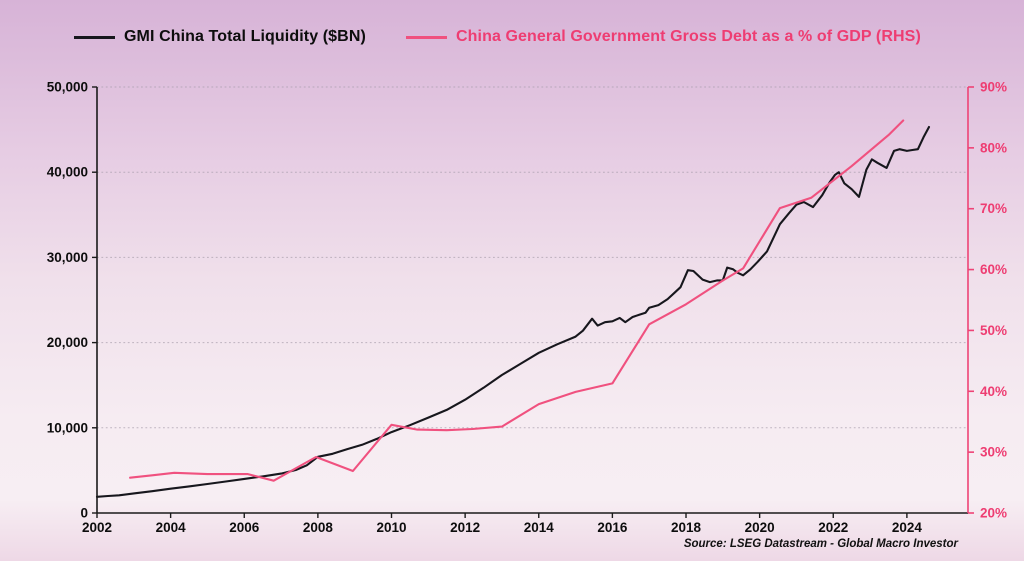 The height and width of the screenshot is (561, 1024). I want to click on left-axis-tick-label: 10,000, so click(67, 427).